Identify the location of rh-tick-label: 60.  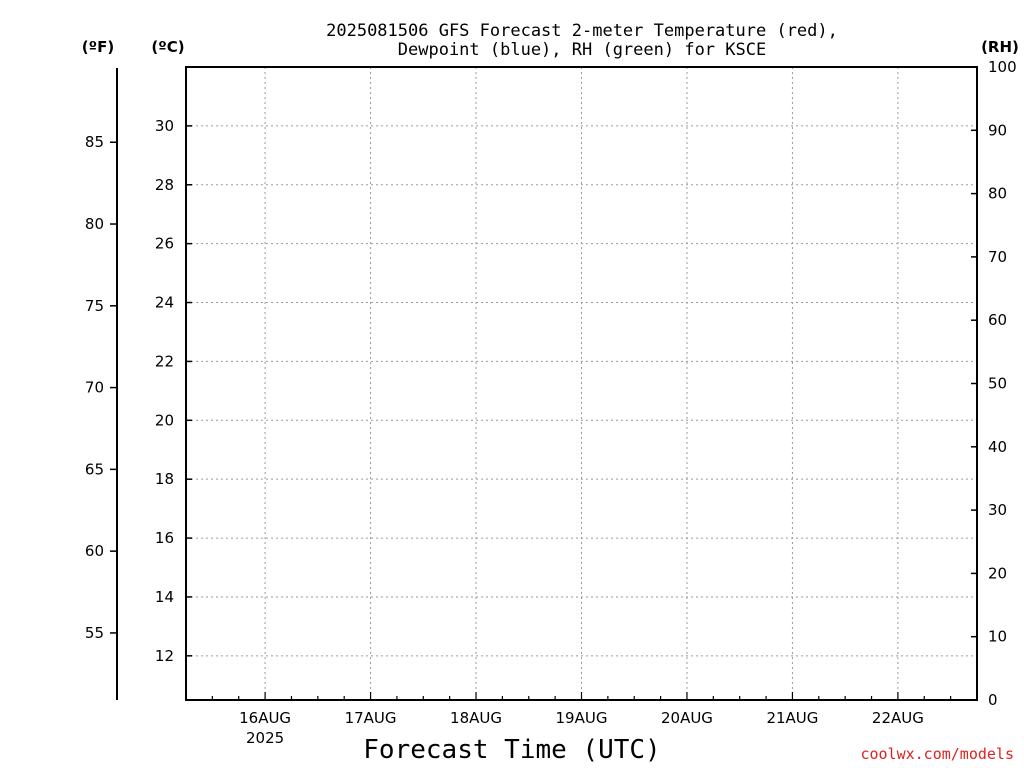
(997, 320).